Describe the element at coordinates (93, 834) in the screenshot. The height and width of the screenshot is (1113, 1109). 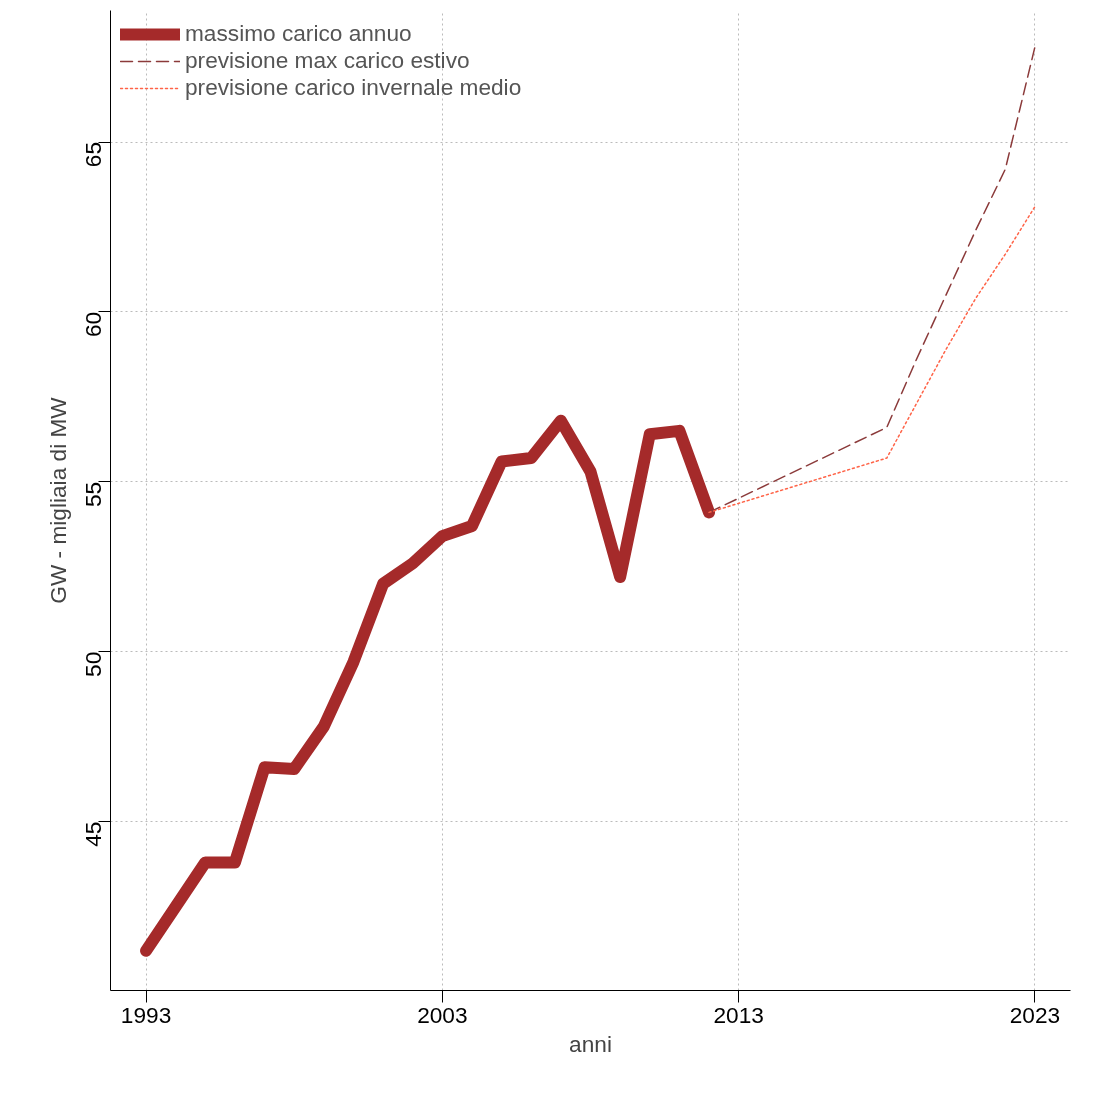
I see `y-tick-label: 45` at that location.